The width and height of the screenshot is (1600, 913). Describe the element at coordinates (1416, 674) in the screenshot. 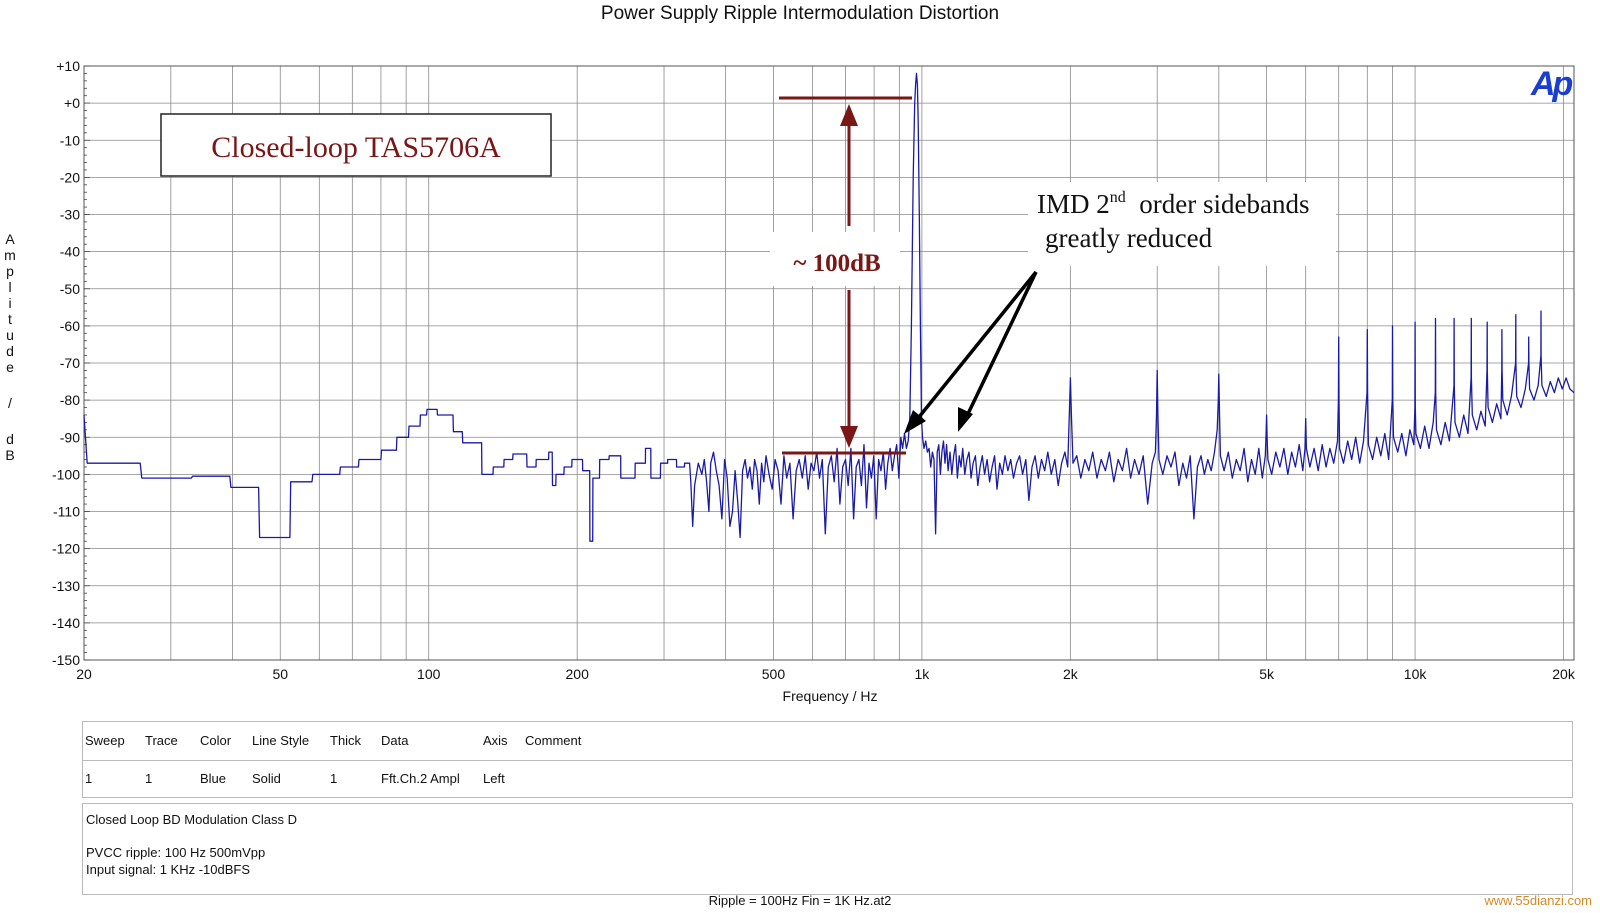

I see `x-tick-label: 10k` at that location.